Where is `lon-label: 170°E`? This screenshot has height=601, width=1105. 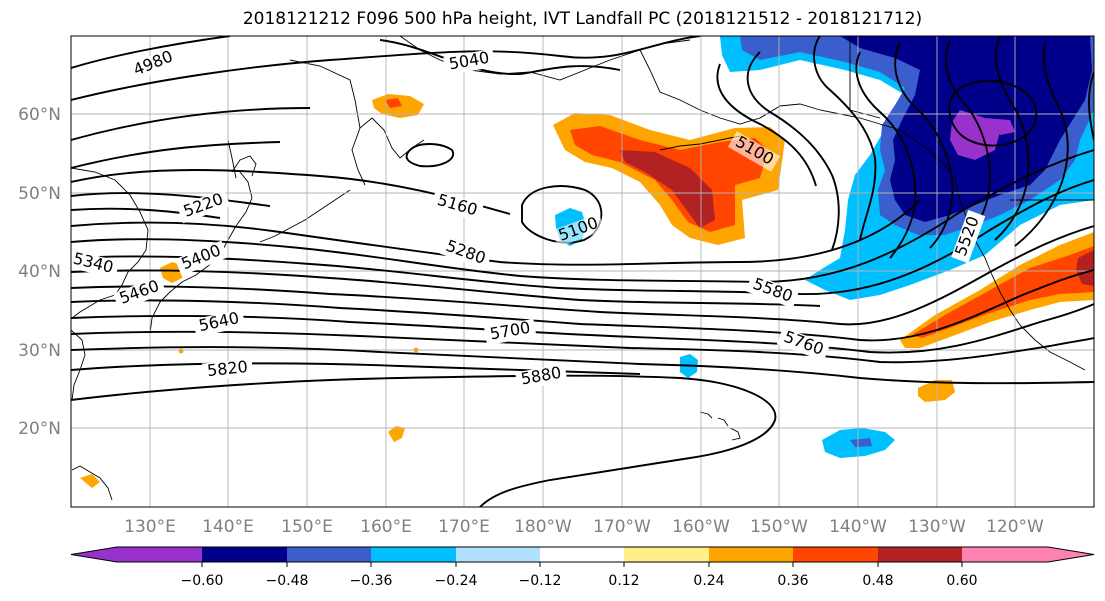
lon-label: 170°E is located at coordinates (464, 527).